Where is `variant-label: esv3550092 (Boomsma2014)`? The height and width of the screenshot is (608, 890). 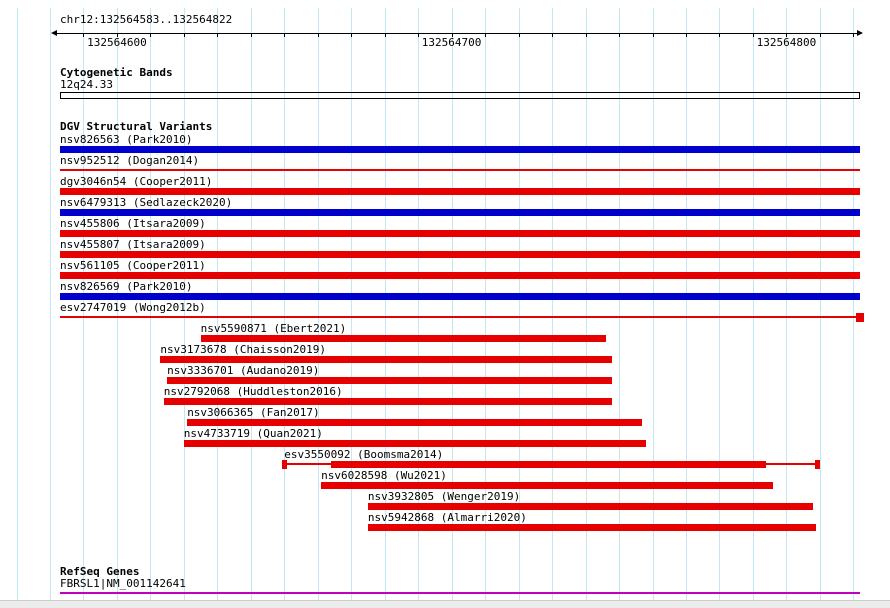 variant-label: esv3550092 (Boomsma2014) is located at coordinates (364, 454).